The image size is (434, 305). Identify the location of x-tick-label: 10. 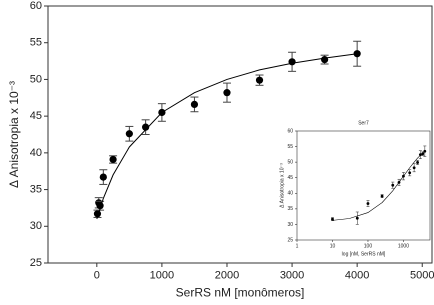
(333, 246).